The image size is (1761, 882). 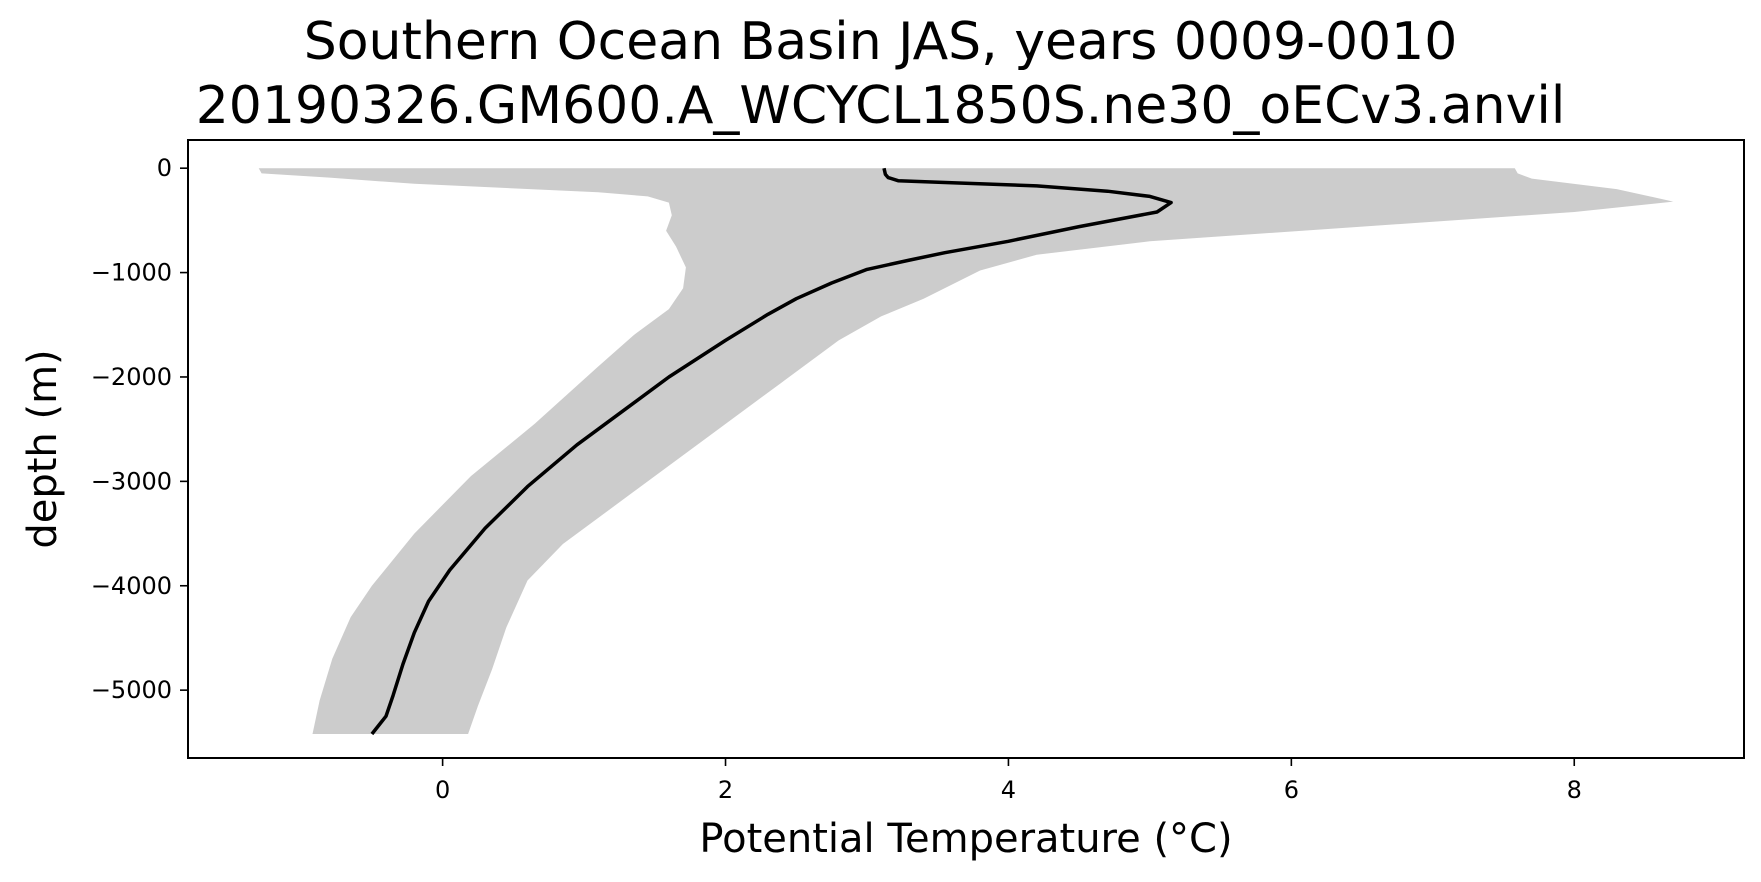 What do you see at coordinates (43, 448) in the screenshot?
I see `y-axis-label: depth (m)` at bounding box center [43, 448].